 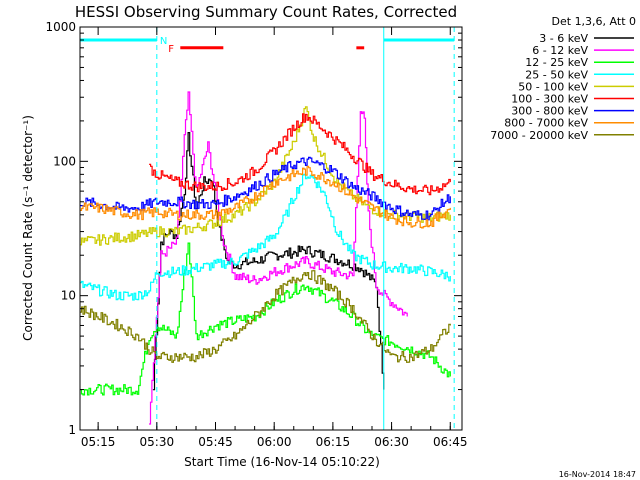 I want to click on legend-label-7: 800 - 7000 keV, so click(x=546, y=123).